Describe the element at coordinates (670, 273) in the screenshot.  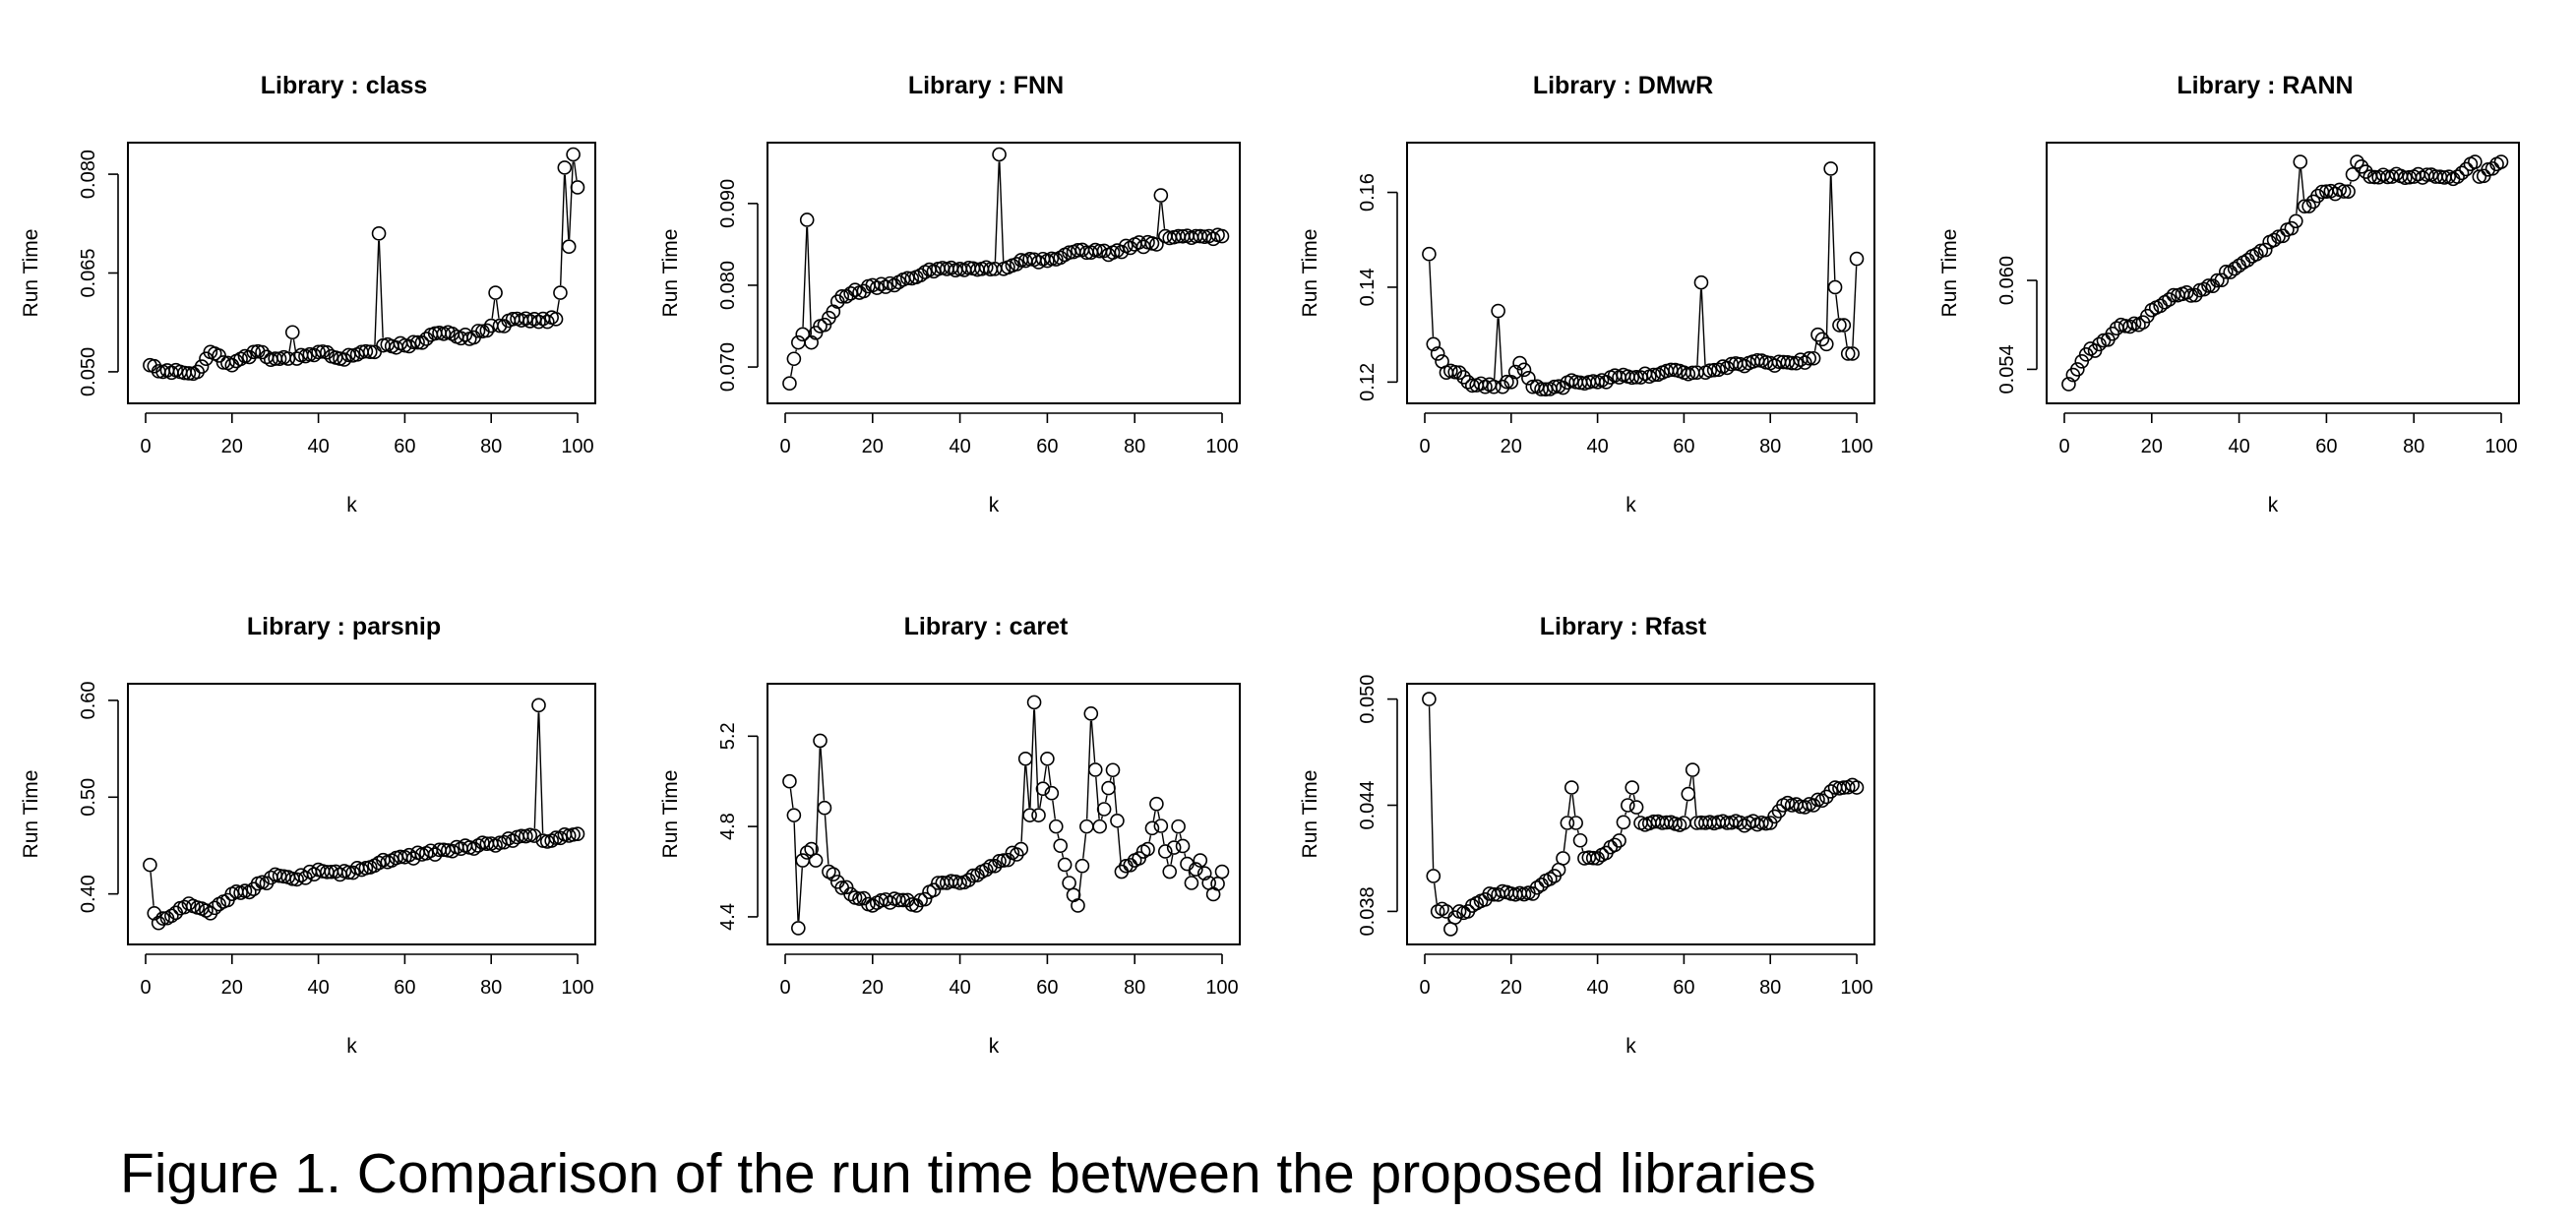
I see `y-axis-label: Run Time` at that location.